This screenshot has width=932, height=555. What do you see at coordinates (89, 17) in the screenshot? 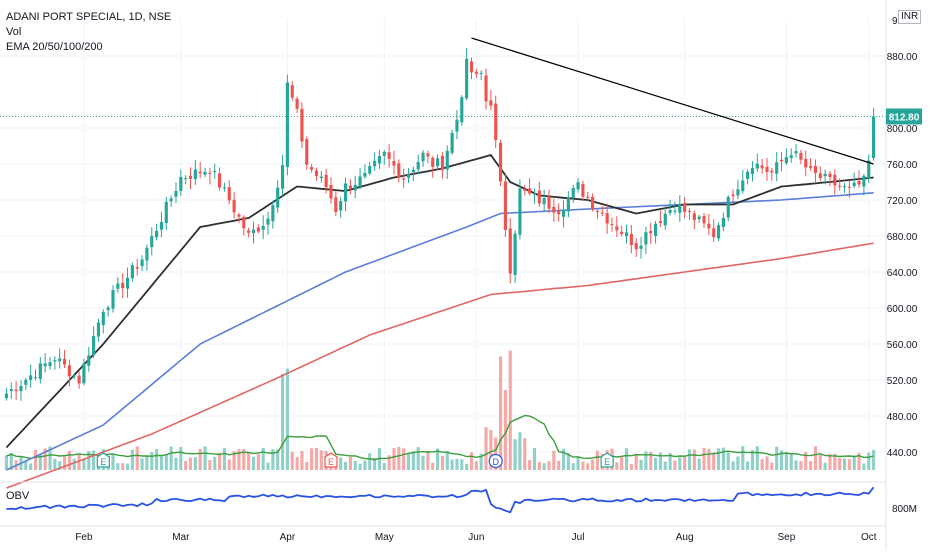
I see `symbol-title: ADANI PORT SPECIAL, 1D, NSE` at bounding box center [89, 17].